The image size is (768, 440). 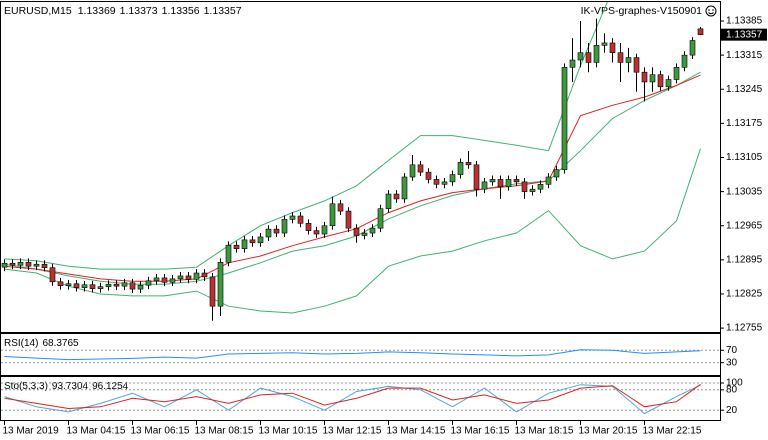 What do you see at coordinates (672, 431) in the screenshot?
I see `x-tick-label: 13 Mar 22:15` at bounding box center [672, 431].